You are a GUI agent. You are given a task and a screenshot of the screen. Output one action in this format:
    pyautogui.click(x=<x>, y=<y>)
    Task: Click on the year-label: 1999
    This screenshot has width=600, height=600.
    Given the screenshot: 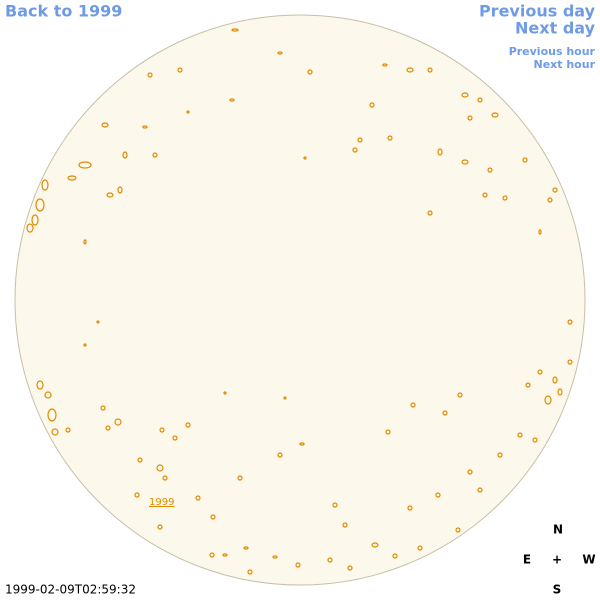 What is the action you would take?
    pyautogui.click(x=161, y=502)
    